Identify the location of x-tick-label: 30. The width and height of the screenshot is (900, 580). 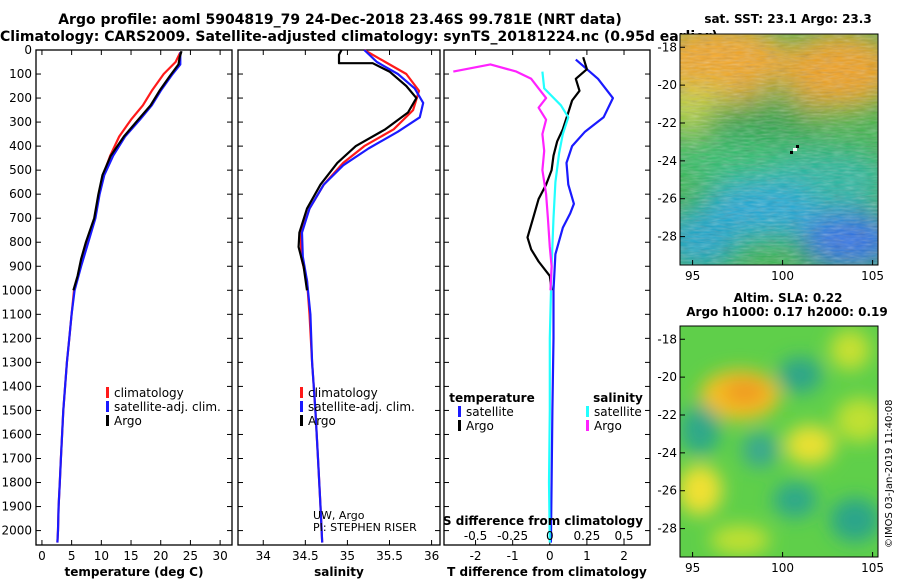
(219, 556).